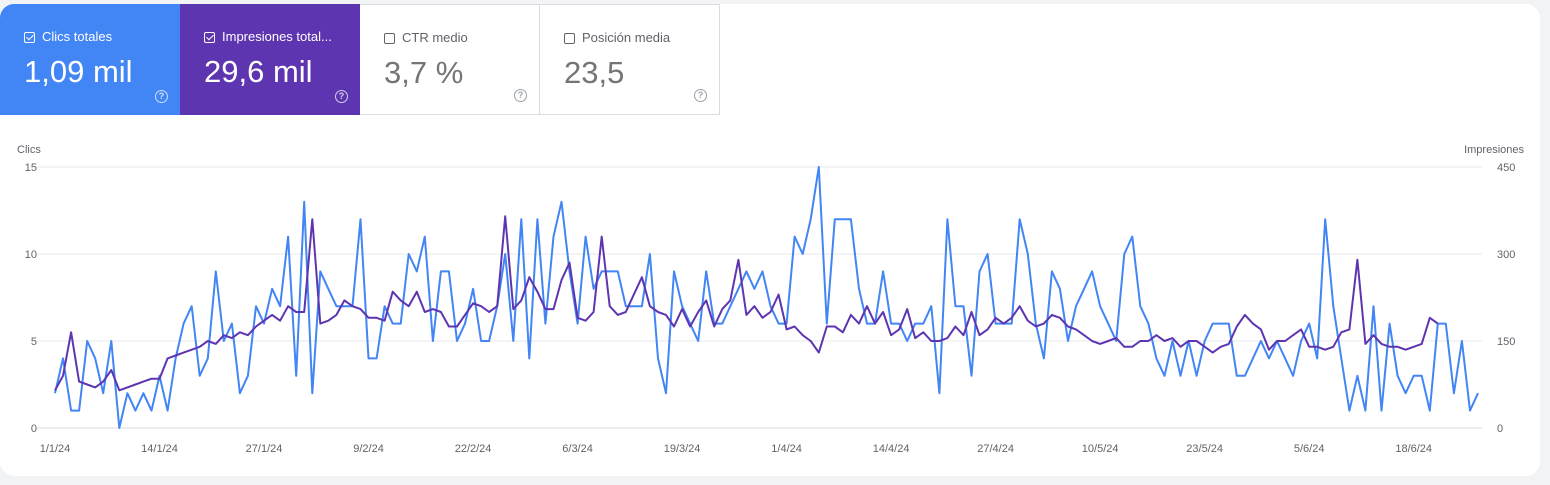 Image resolution: width=1550 pixels, height=485 pixels. I want to click on x-tick-label: 10/5/24, so click(1100, 449).